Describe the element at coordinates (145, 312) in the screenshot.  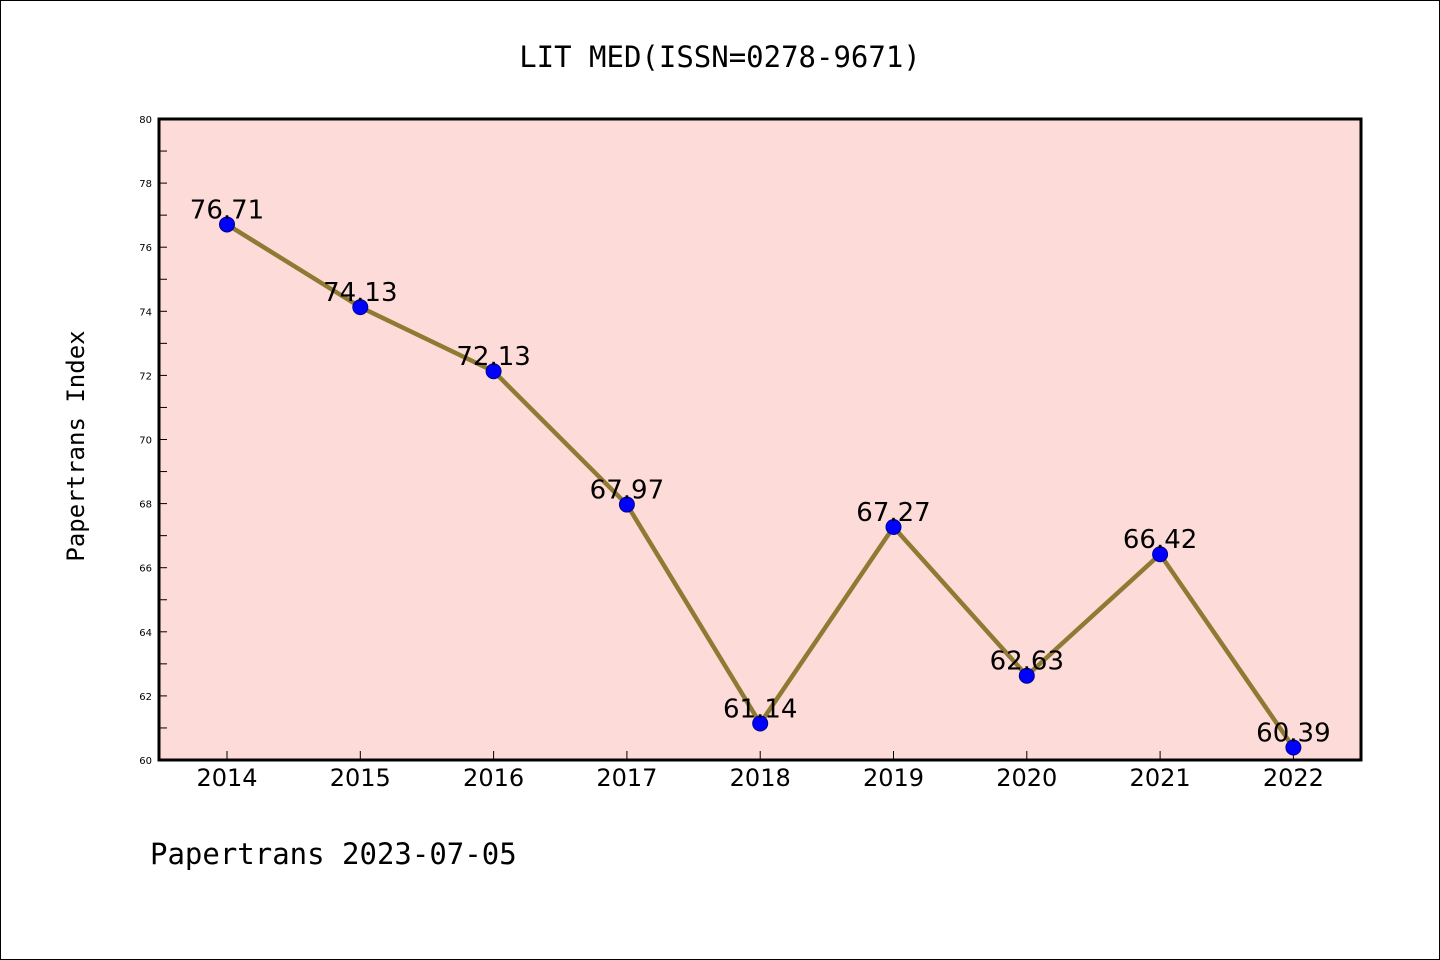
I see `y-tick-label: 74` at that location.